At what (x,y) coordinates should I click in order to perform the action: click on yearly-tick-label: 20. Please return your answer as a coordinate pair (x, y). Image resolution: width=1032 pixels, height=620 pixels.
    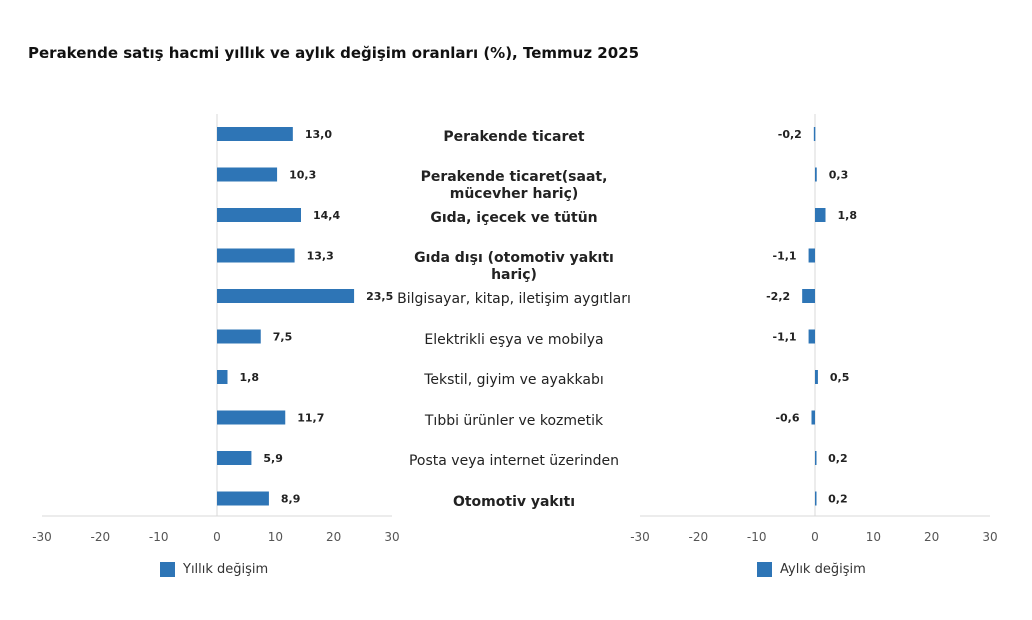
    Looking at the image, I should click on (333, 537).